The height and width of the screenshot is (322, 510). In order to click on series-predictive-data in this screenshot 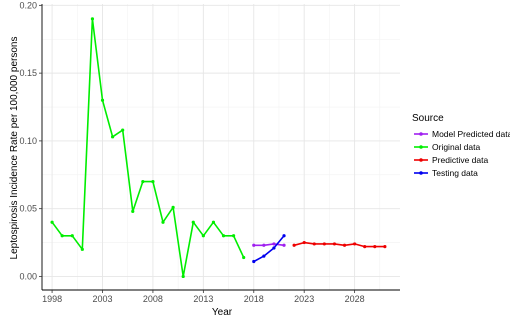, I will do `click(339, 244)`.